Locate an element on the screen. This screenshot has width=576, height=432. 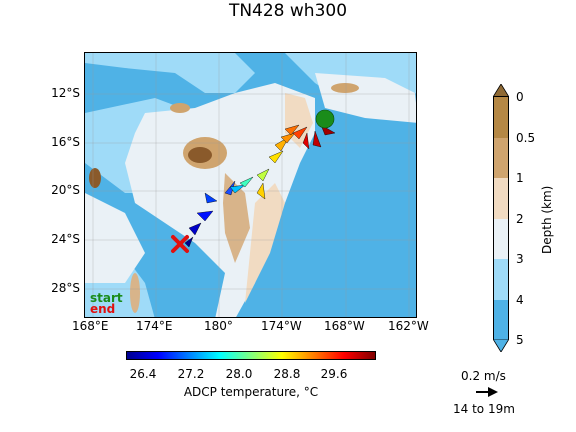
lat-tick-label: 24°S is located at coordinates (65, 239).